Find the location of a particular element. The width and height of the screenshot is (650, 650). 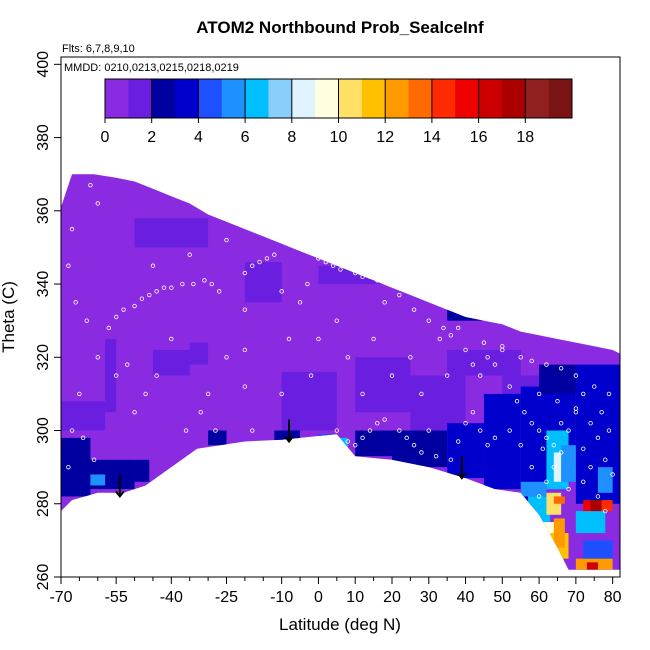

x-tick-label: 70 is located at coordinates (576, 597).